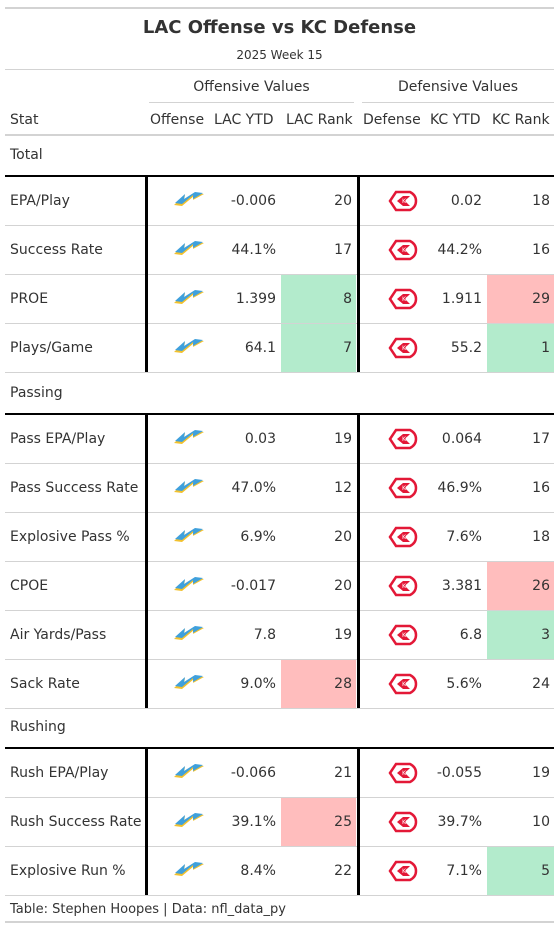 The height and width of the screenshot is (929, 557). What do you see at coordinates (45, 684) in the screenshot?
I see `stat-name: Sack Rate` at bounding box center [45, 684].